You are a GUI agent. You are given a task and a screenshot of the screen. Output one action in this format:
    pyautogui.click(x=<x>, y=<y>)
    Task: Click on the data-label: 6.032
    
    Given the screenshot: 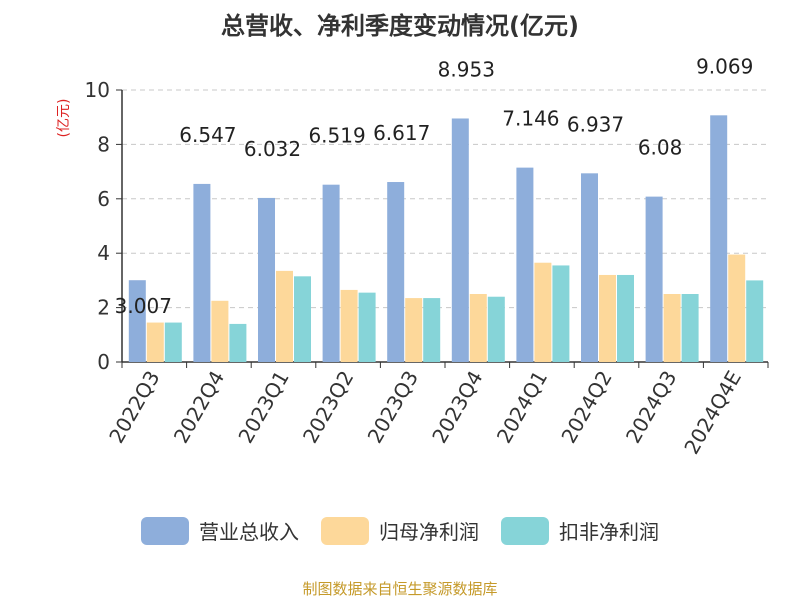 What is the action you would take?
    pyautogui.click(x=272, y=149)
    